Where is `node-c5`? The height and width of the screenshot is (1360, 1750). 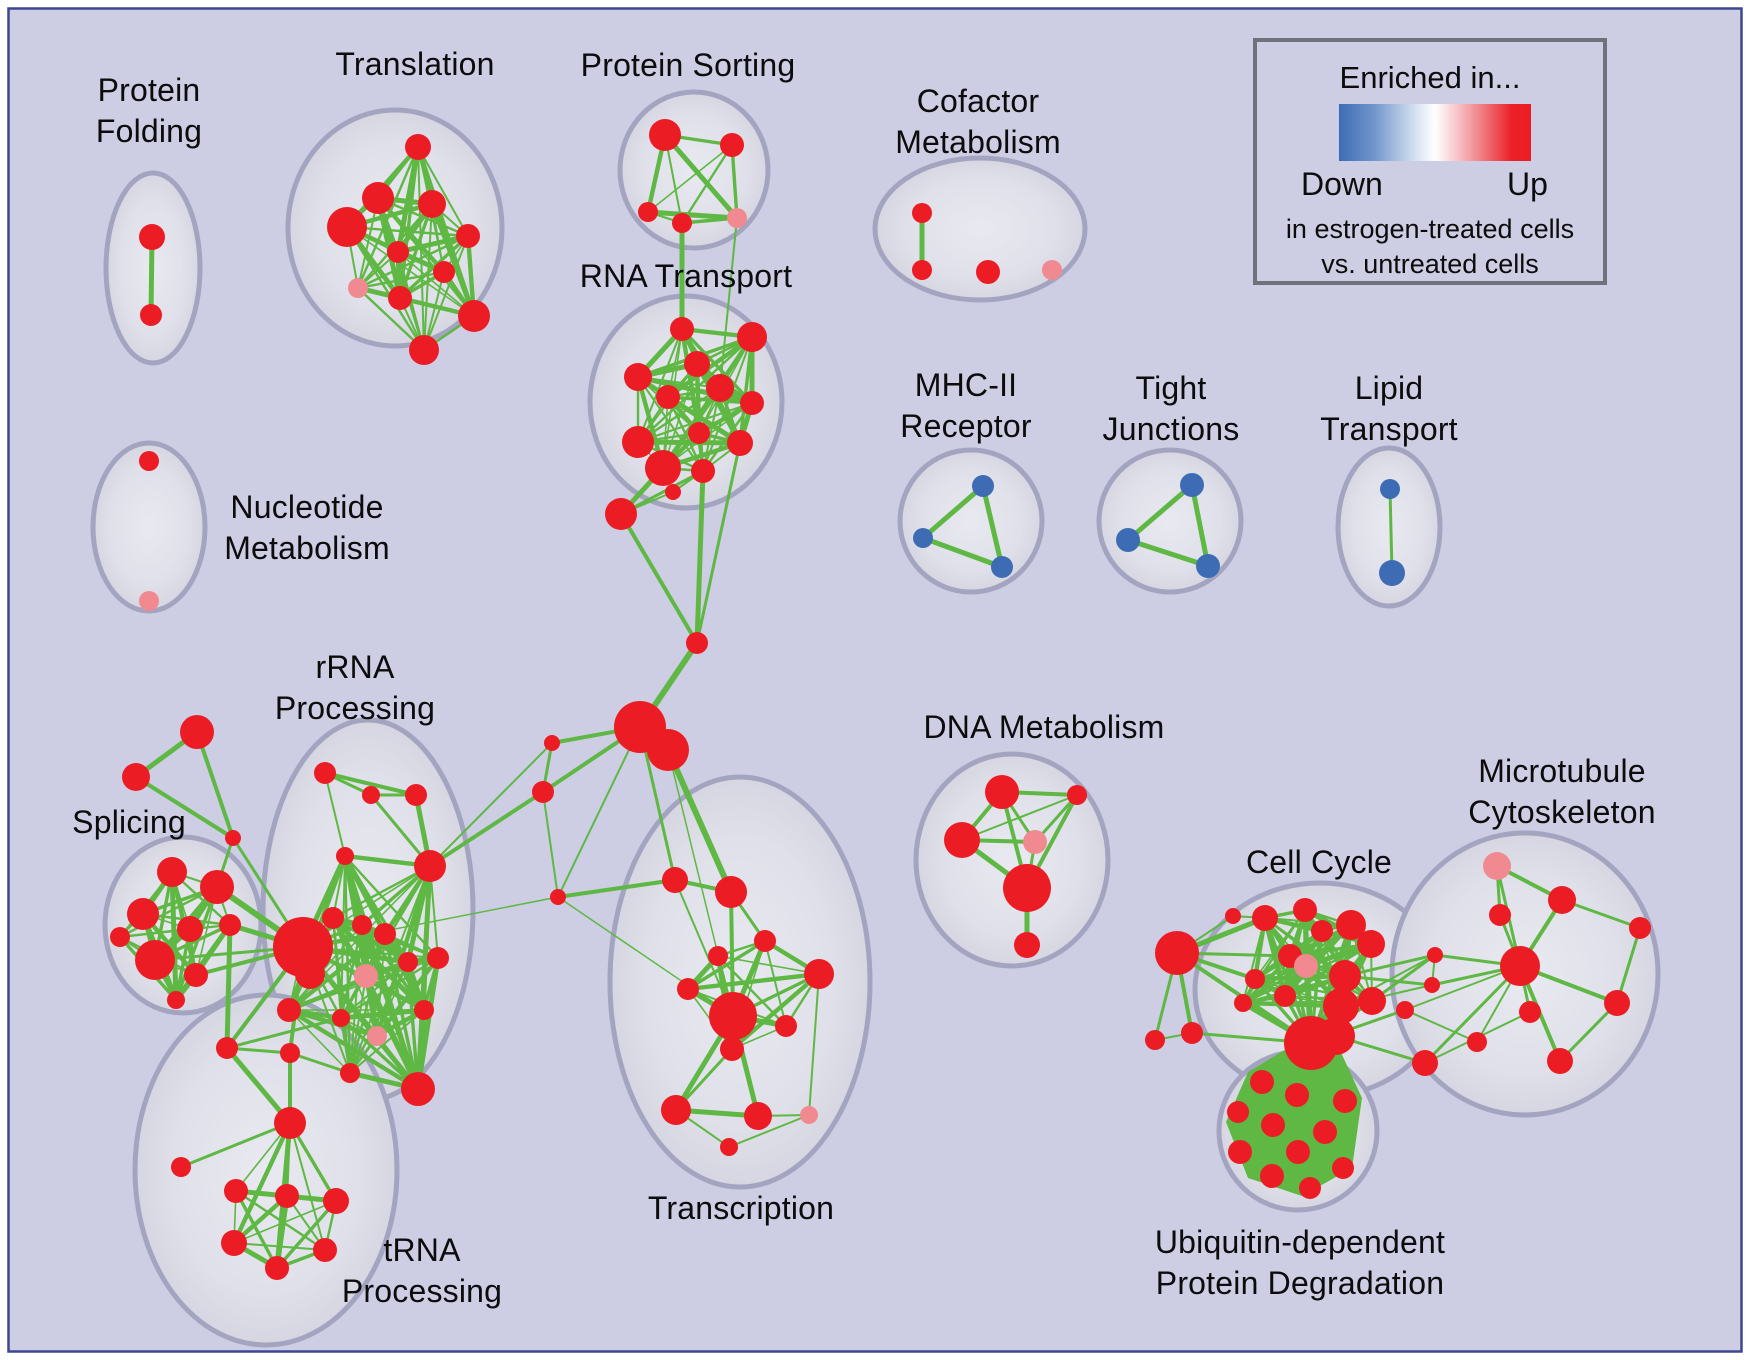
node-c5 is located at coordinates (1351, 925).